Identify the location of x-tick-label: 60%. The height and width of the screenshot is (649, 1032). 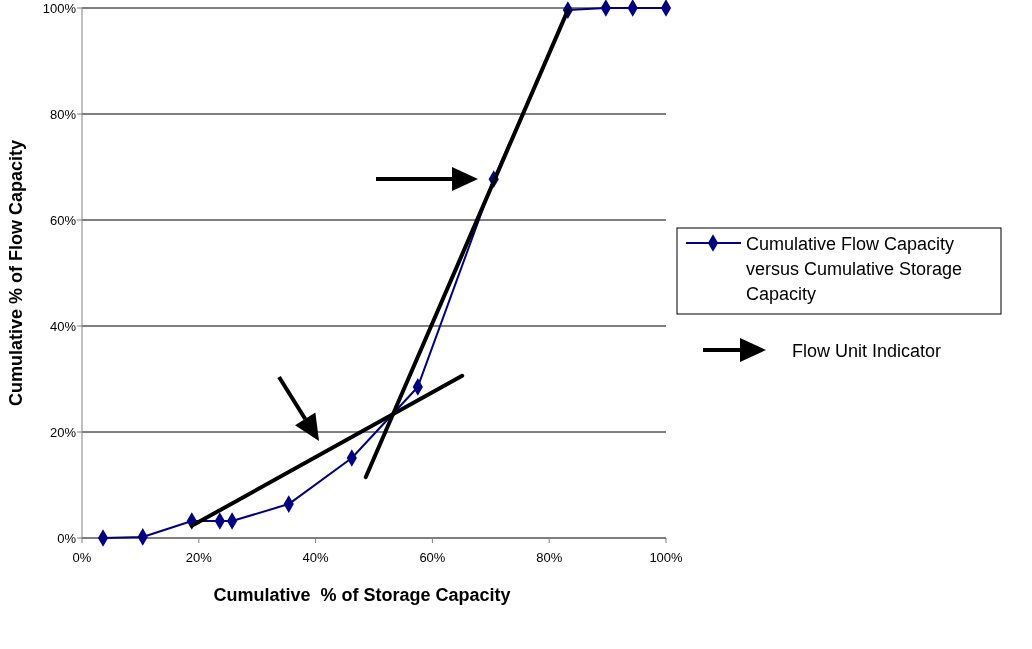
(432, 557).